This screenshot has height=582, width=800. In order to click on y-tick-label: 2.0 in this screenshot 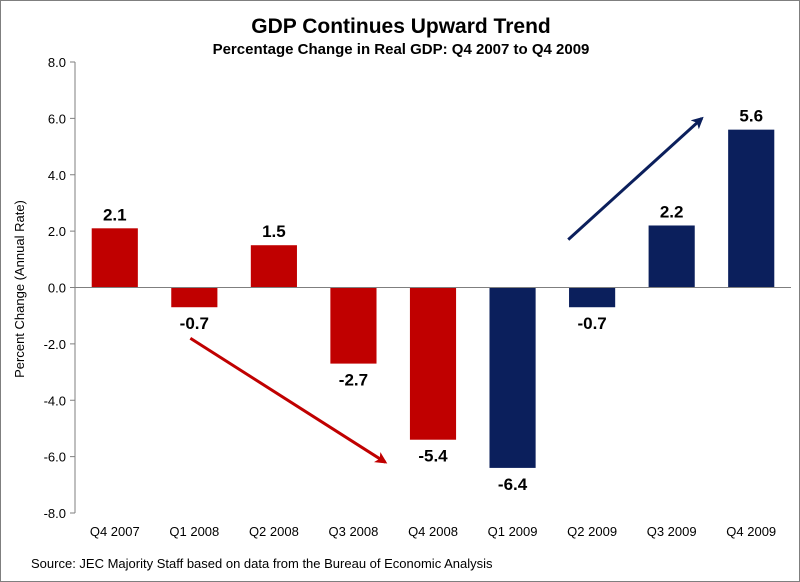, I will do `click(57, 231)`.